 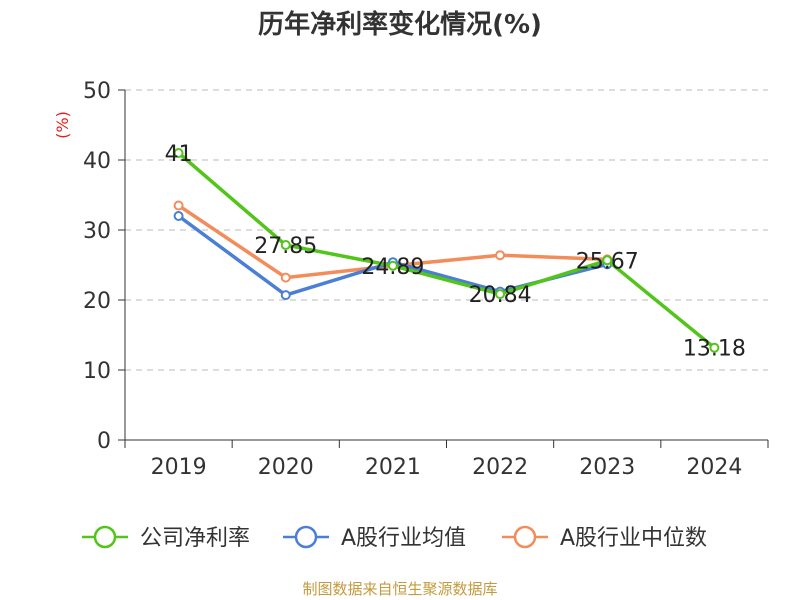 What do you see at coordinates (97, 231) in the screenshot?
I see `y-tick-label: 30` at bounding box center [97, 231].